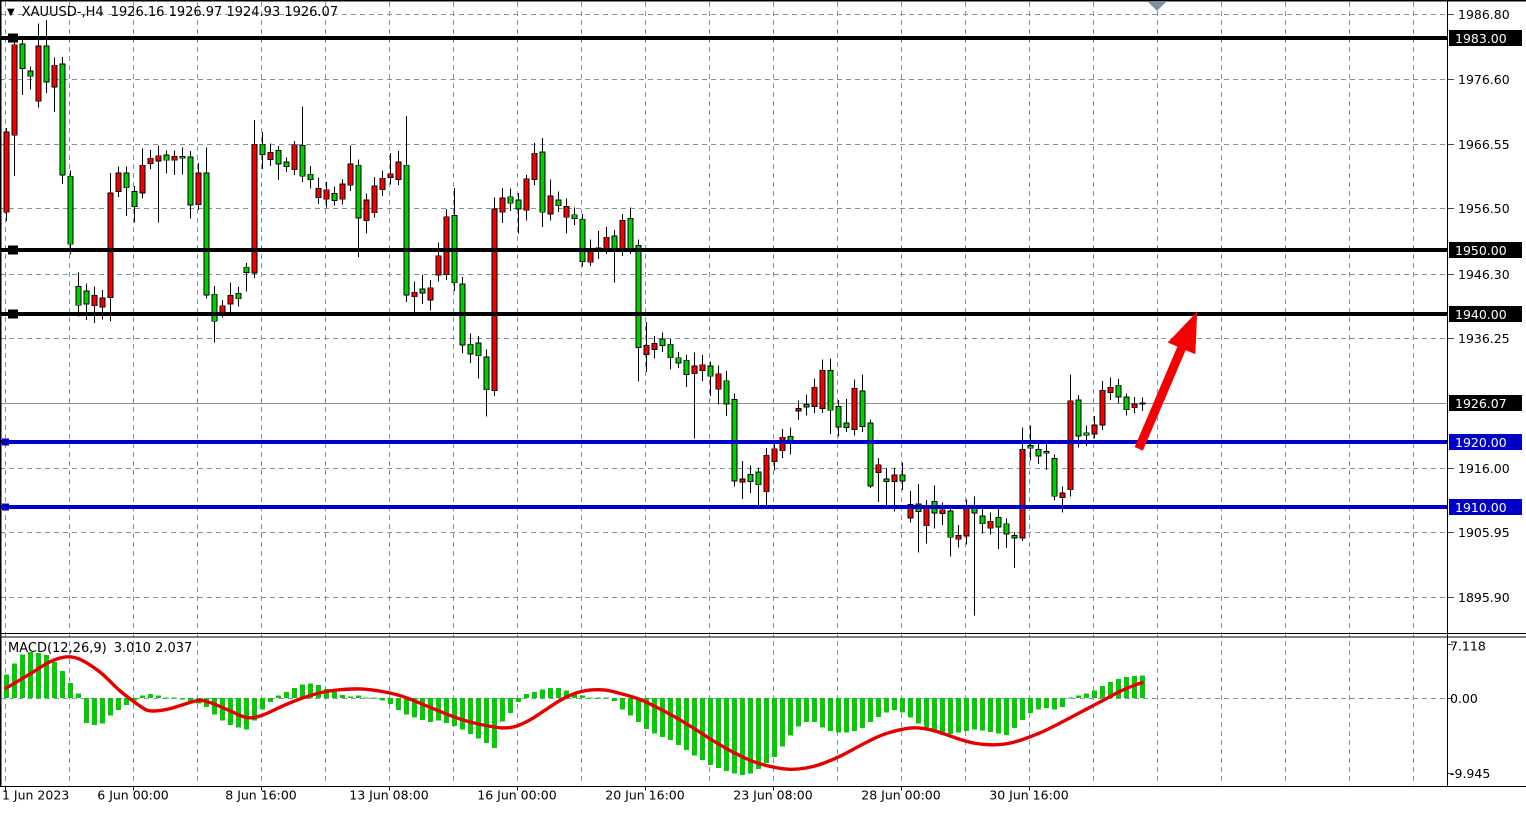  I want to click on hline-black-1940, so click(723, 314).